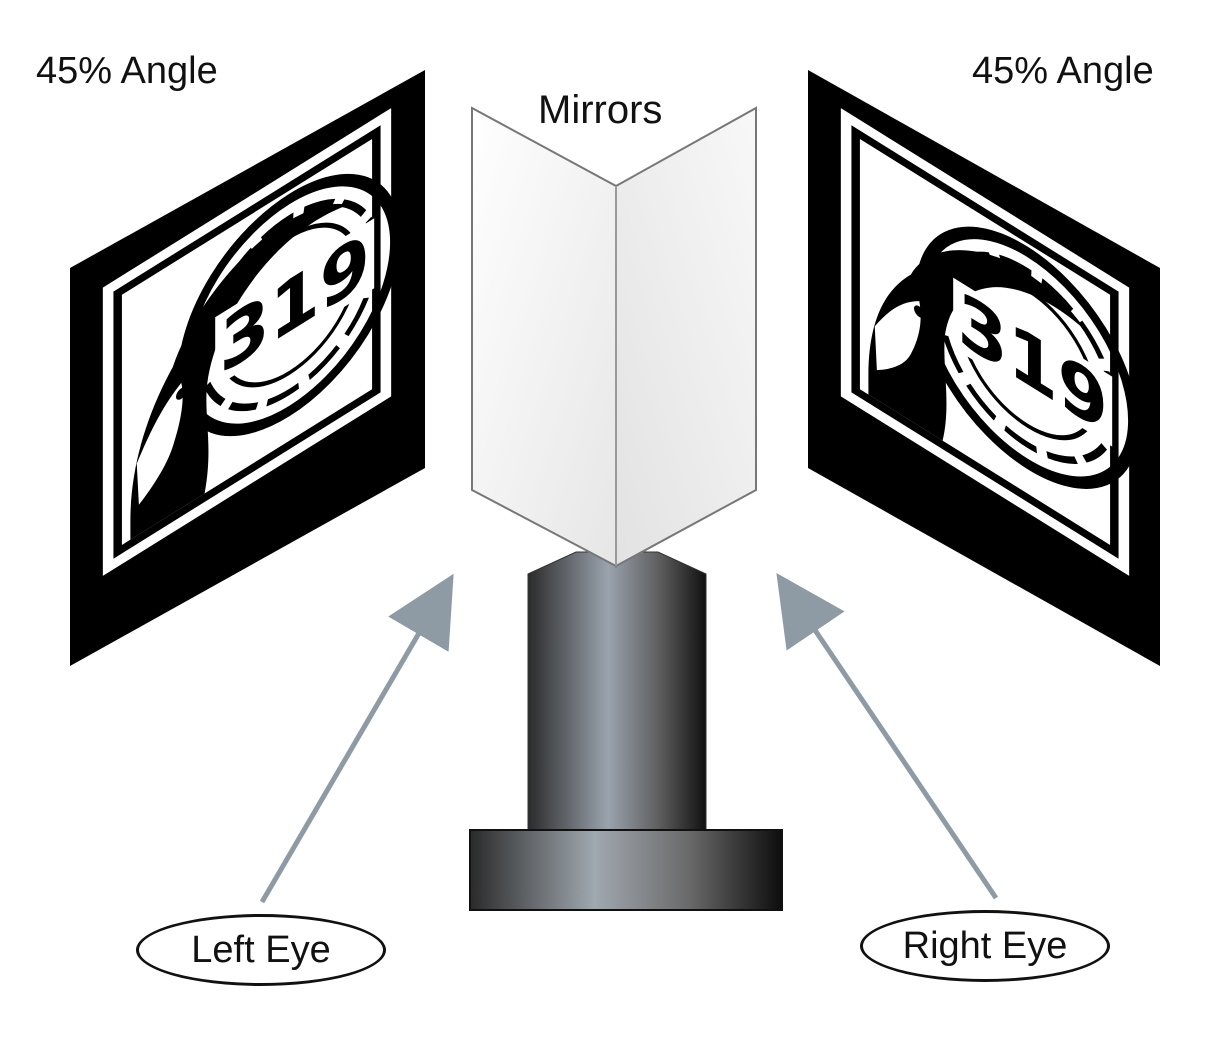 This screenshot has width=1226, height=1037. Describe the element at coordinates (600, 110) in the screenshot. I see `mirrors-label: Mirrors` at that location.